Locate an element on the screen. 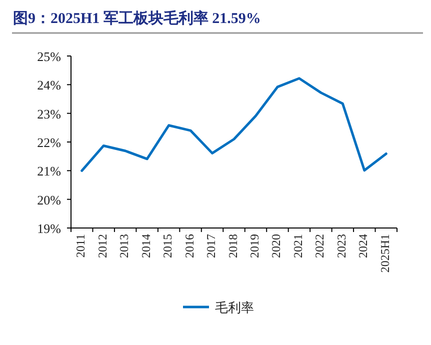 The width and height of the screenshot is (431, 345). x-tick-label: 2012 is located at coordinates (102, 246).